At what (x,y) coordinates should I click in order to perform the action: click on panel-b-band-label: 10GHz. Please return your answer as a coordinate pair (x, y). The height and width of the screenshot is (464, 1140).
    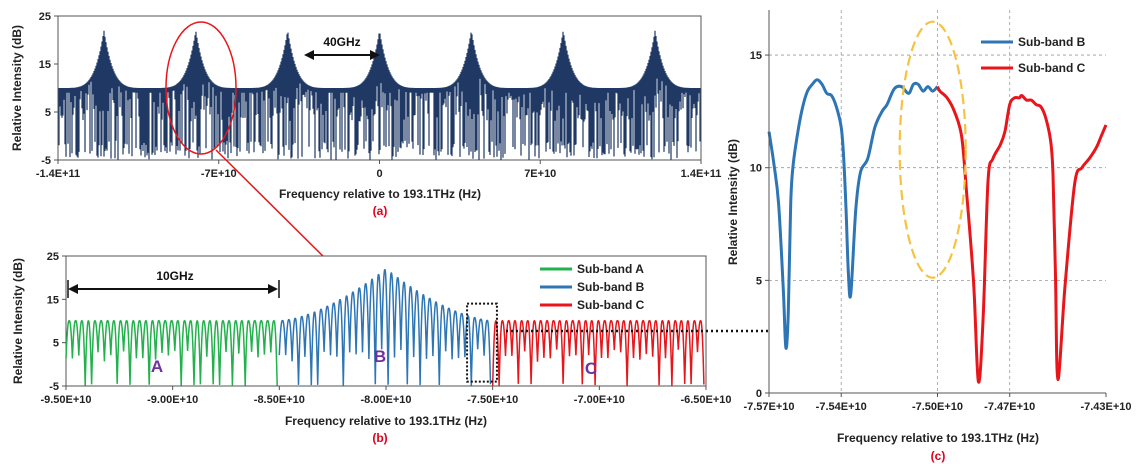
    Looking at the image, I should click on (174, 276).